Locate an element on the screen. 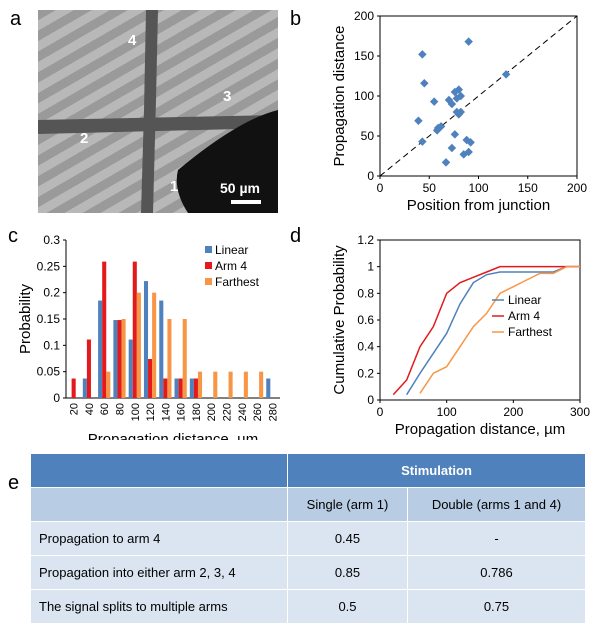  row-label: Propagation to arm 4 is located at coordinates (159, 538).